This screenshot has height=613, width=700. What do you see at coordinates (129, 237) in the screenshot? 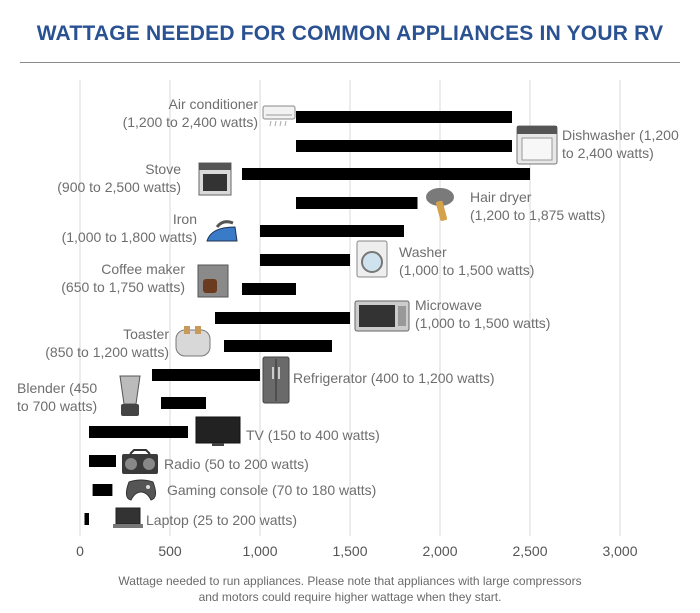
I see `label-line: (1,000 to 1,800 watts)` at bounding box center [129, 237].